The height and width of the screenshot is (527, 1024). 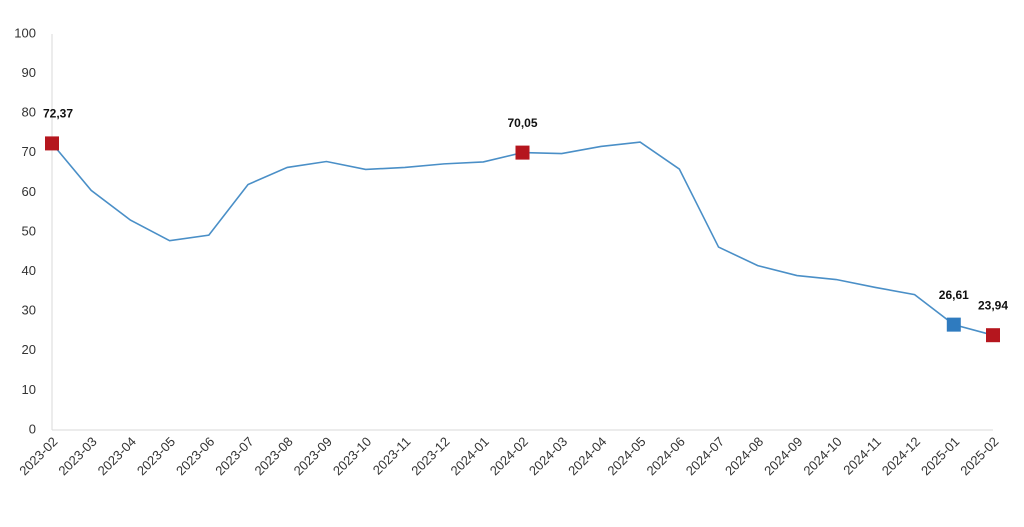 What do you see at coordinates (666, 456) in the screenshot?
I see `x-tick-label: 2024-06` at bounding box center [666, 456].